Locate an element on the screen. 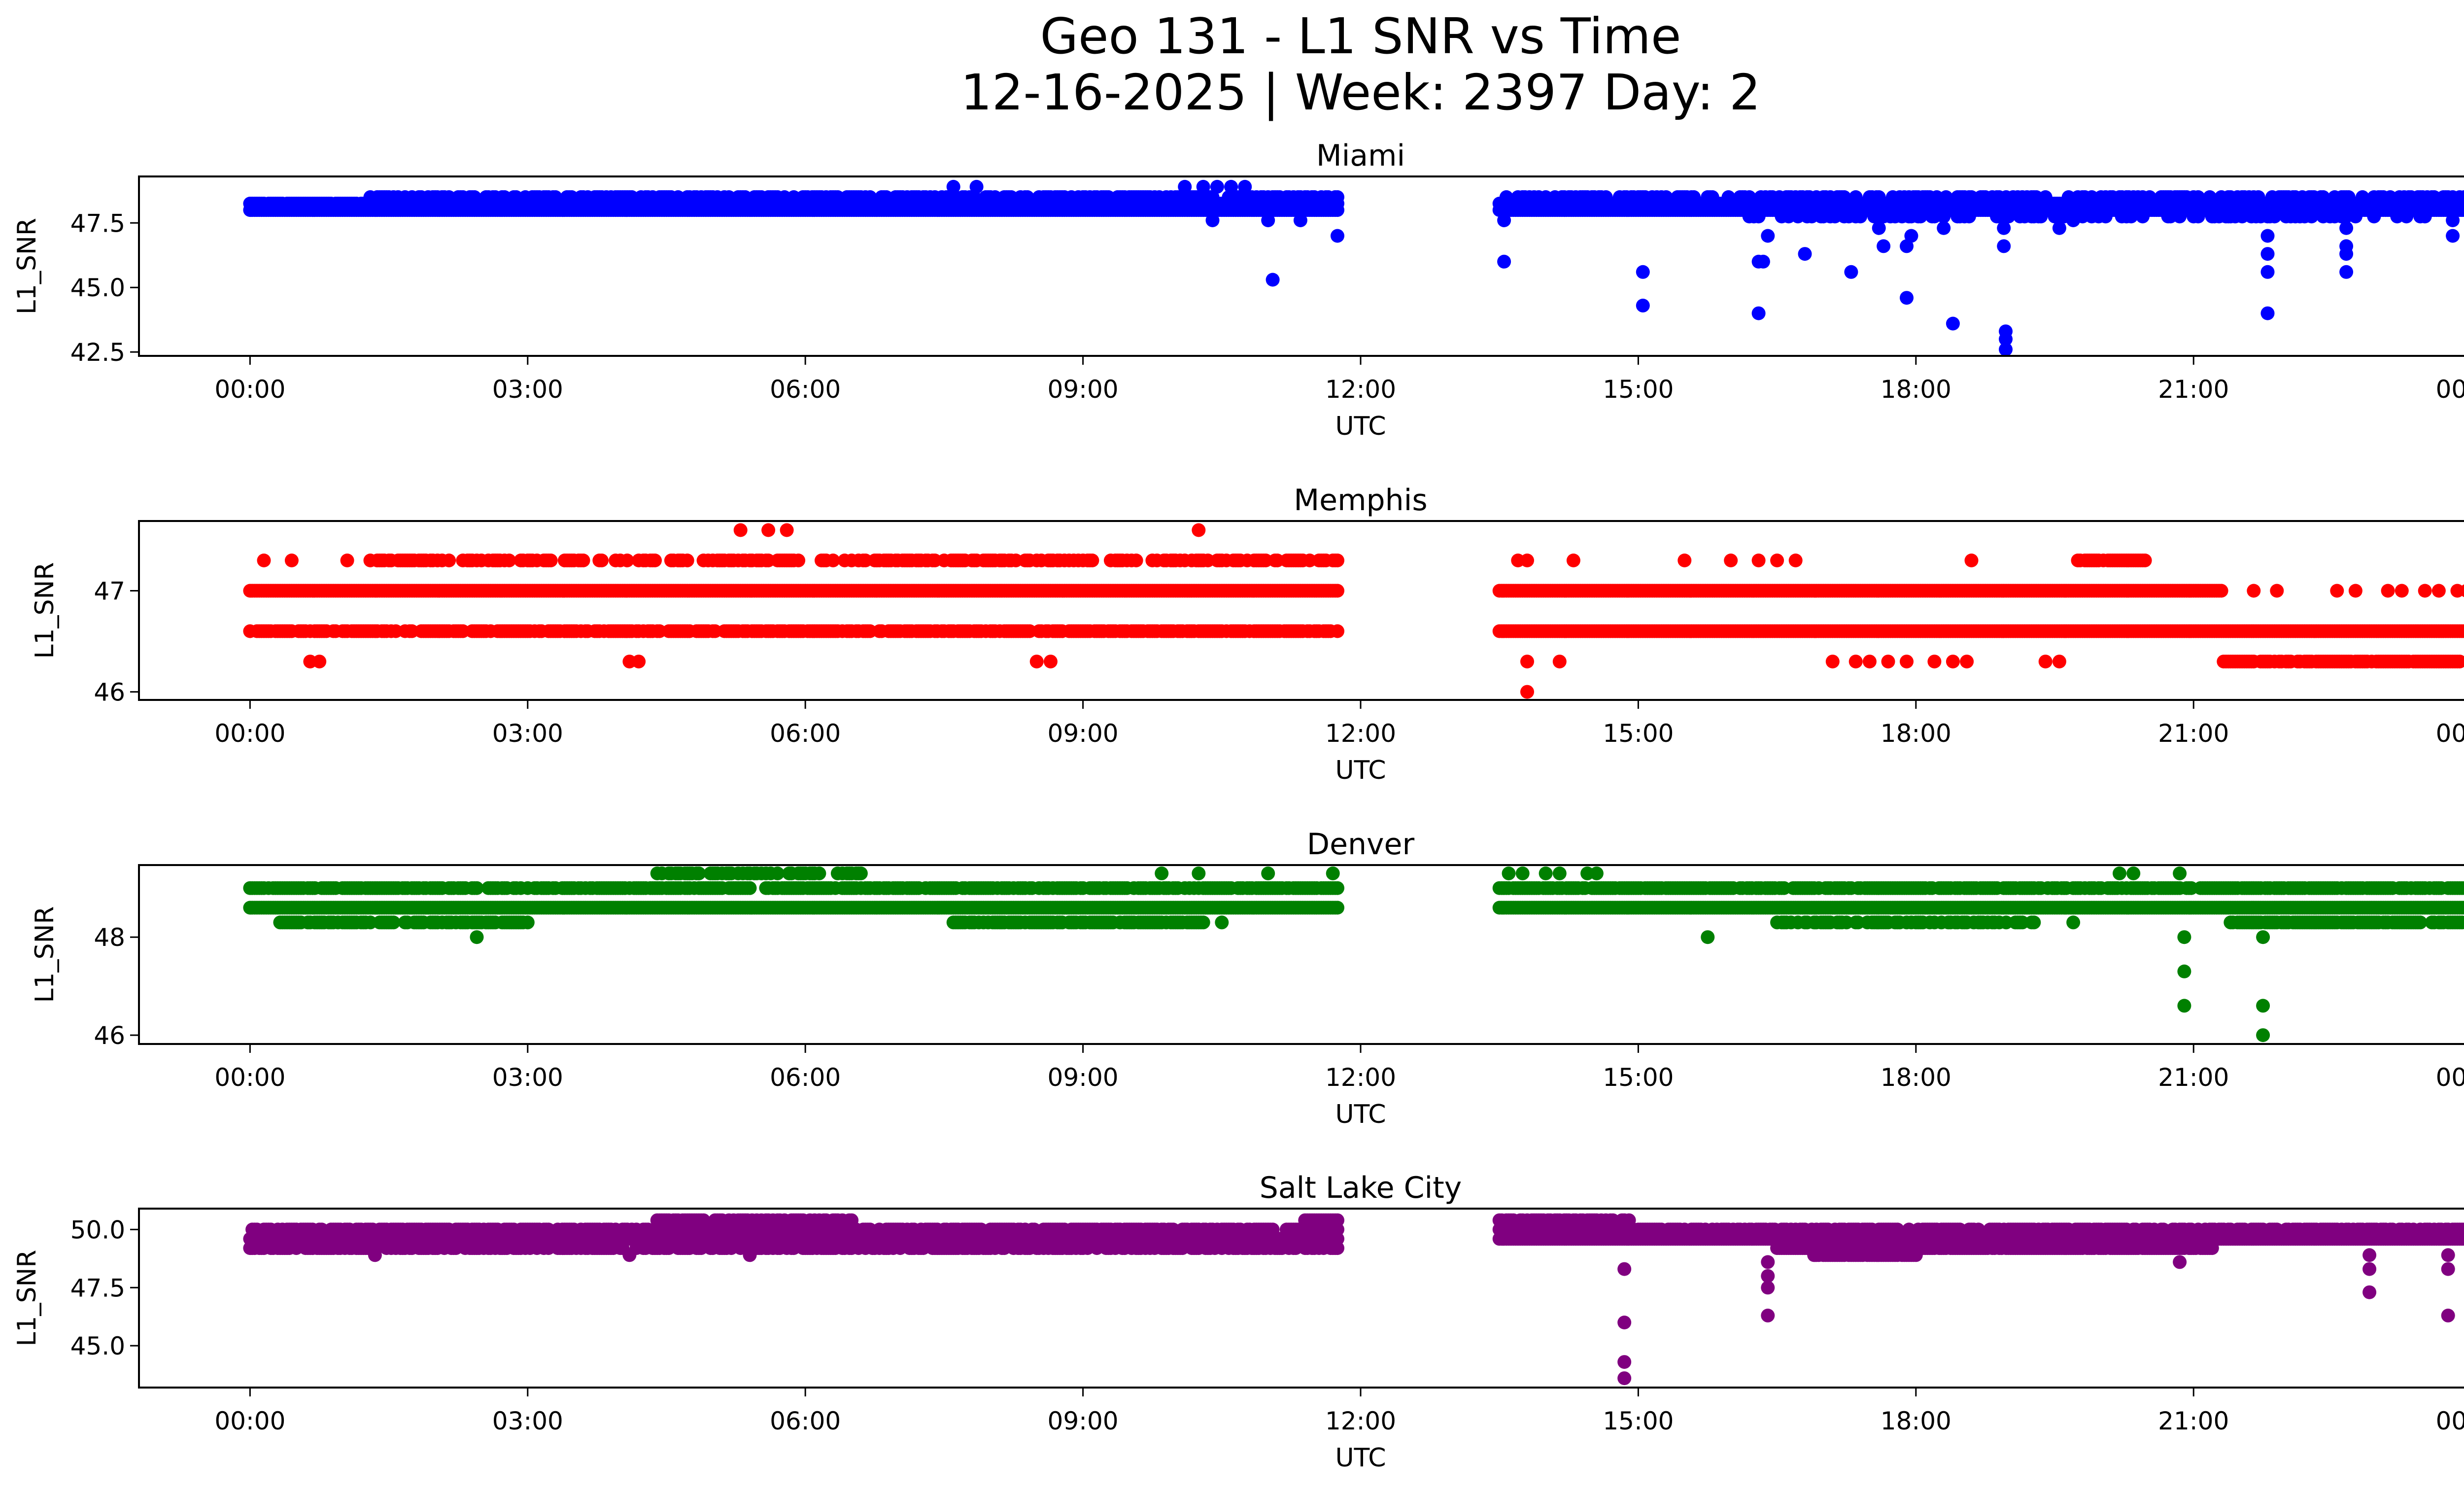  scatter-series-denver is located at coordinates (1353, 954).